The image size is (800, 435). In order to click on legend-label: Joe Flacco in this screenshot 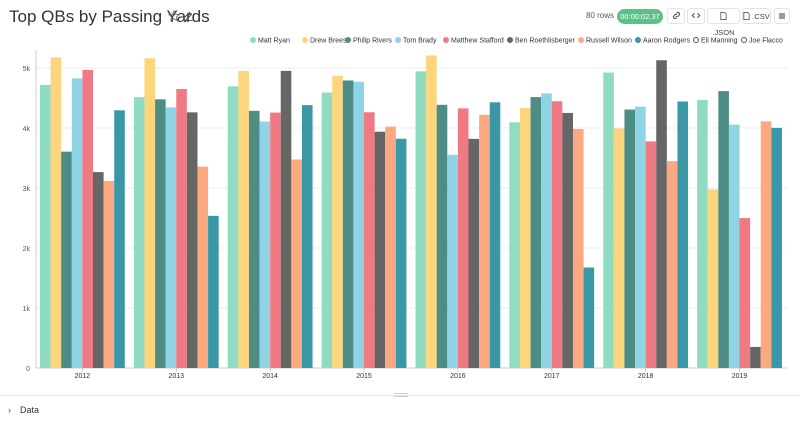, I will do `click(766, 41)`.